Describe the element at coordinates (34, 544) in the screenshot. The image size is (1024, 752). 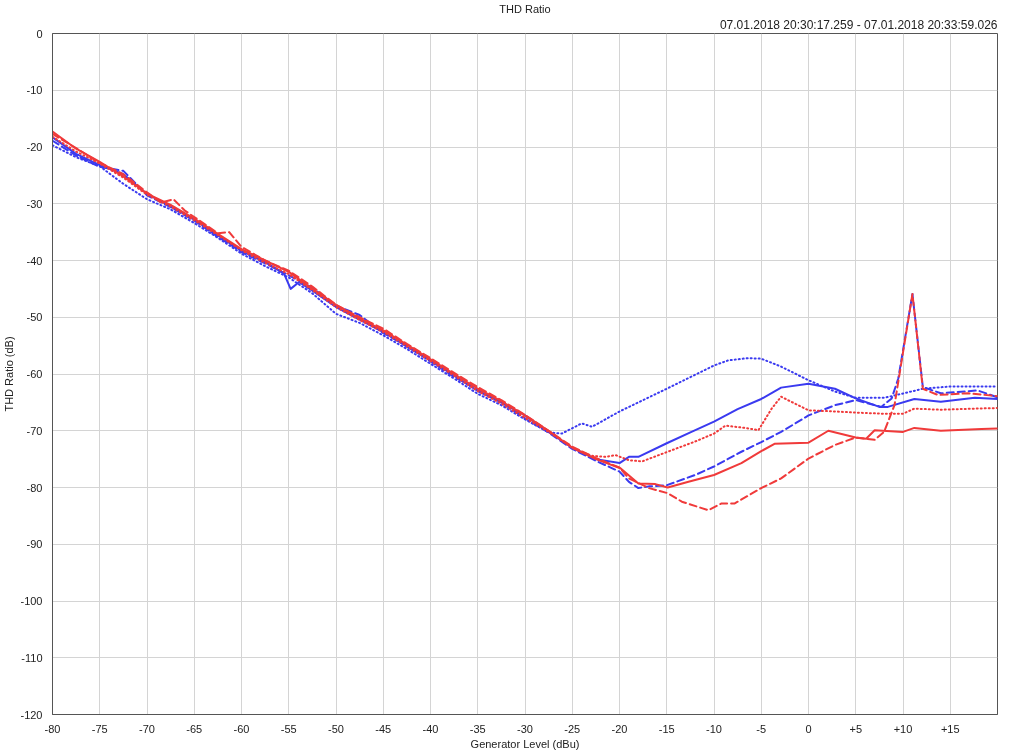
I see `y-tick-label: -90` at that location.